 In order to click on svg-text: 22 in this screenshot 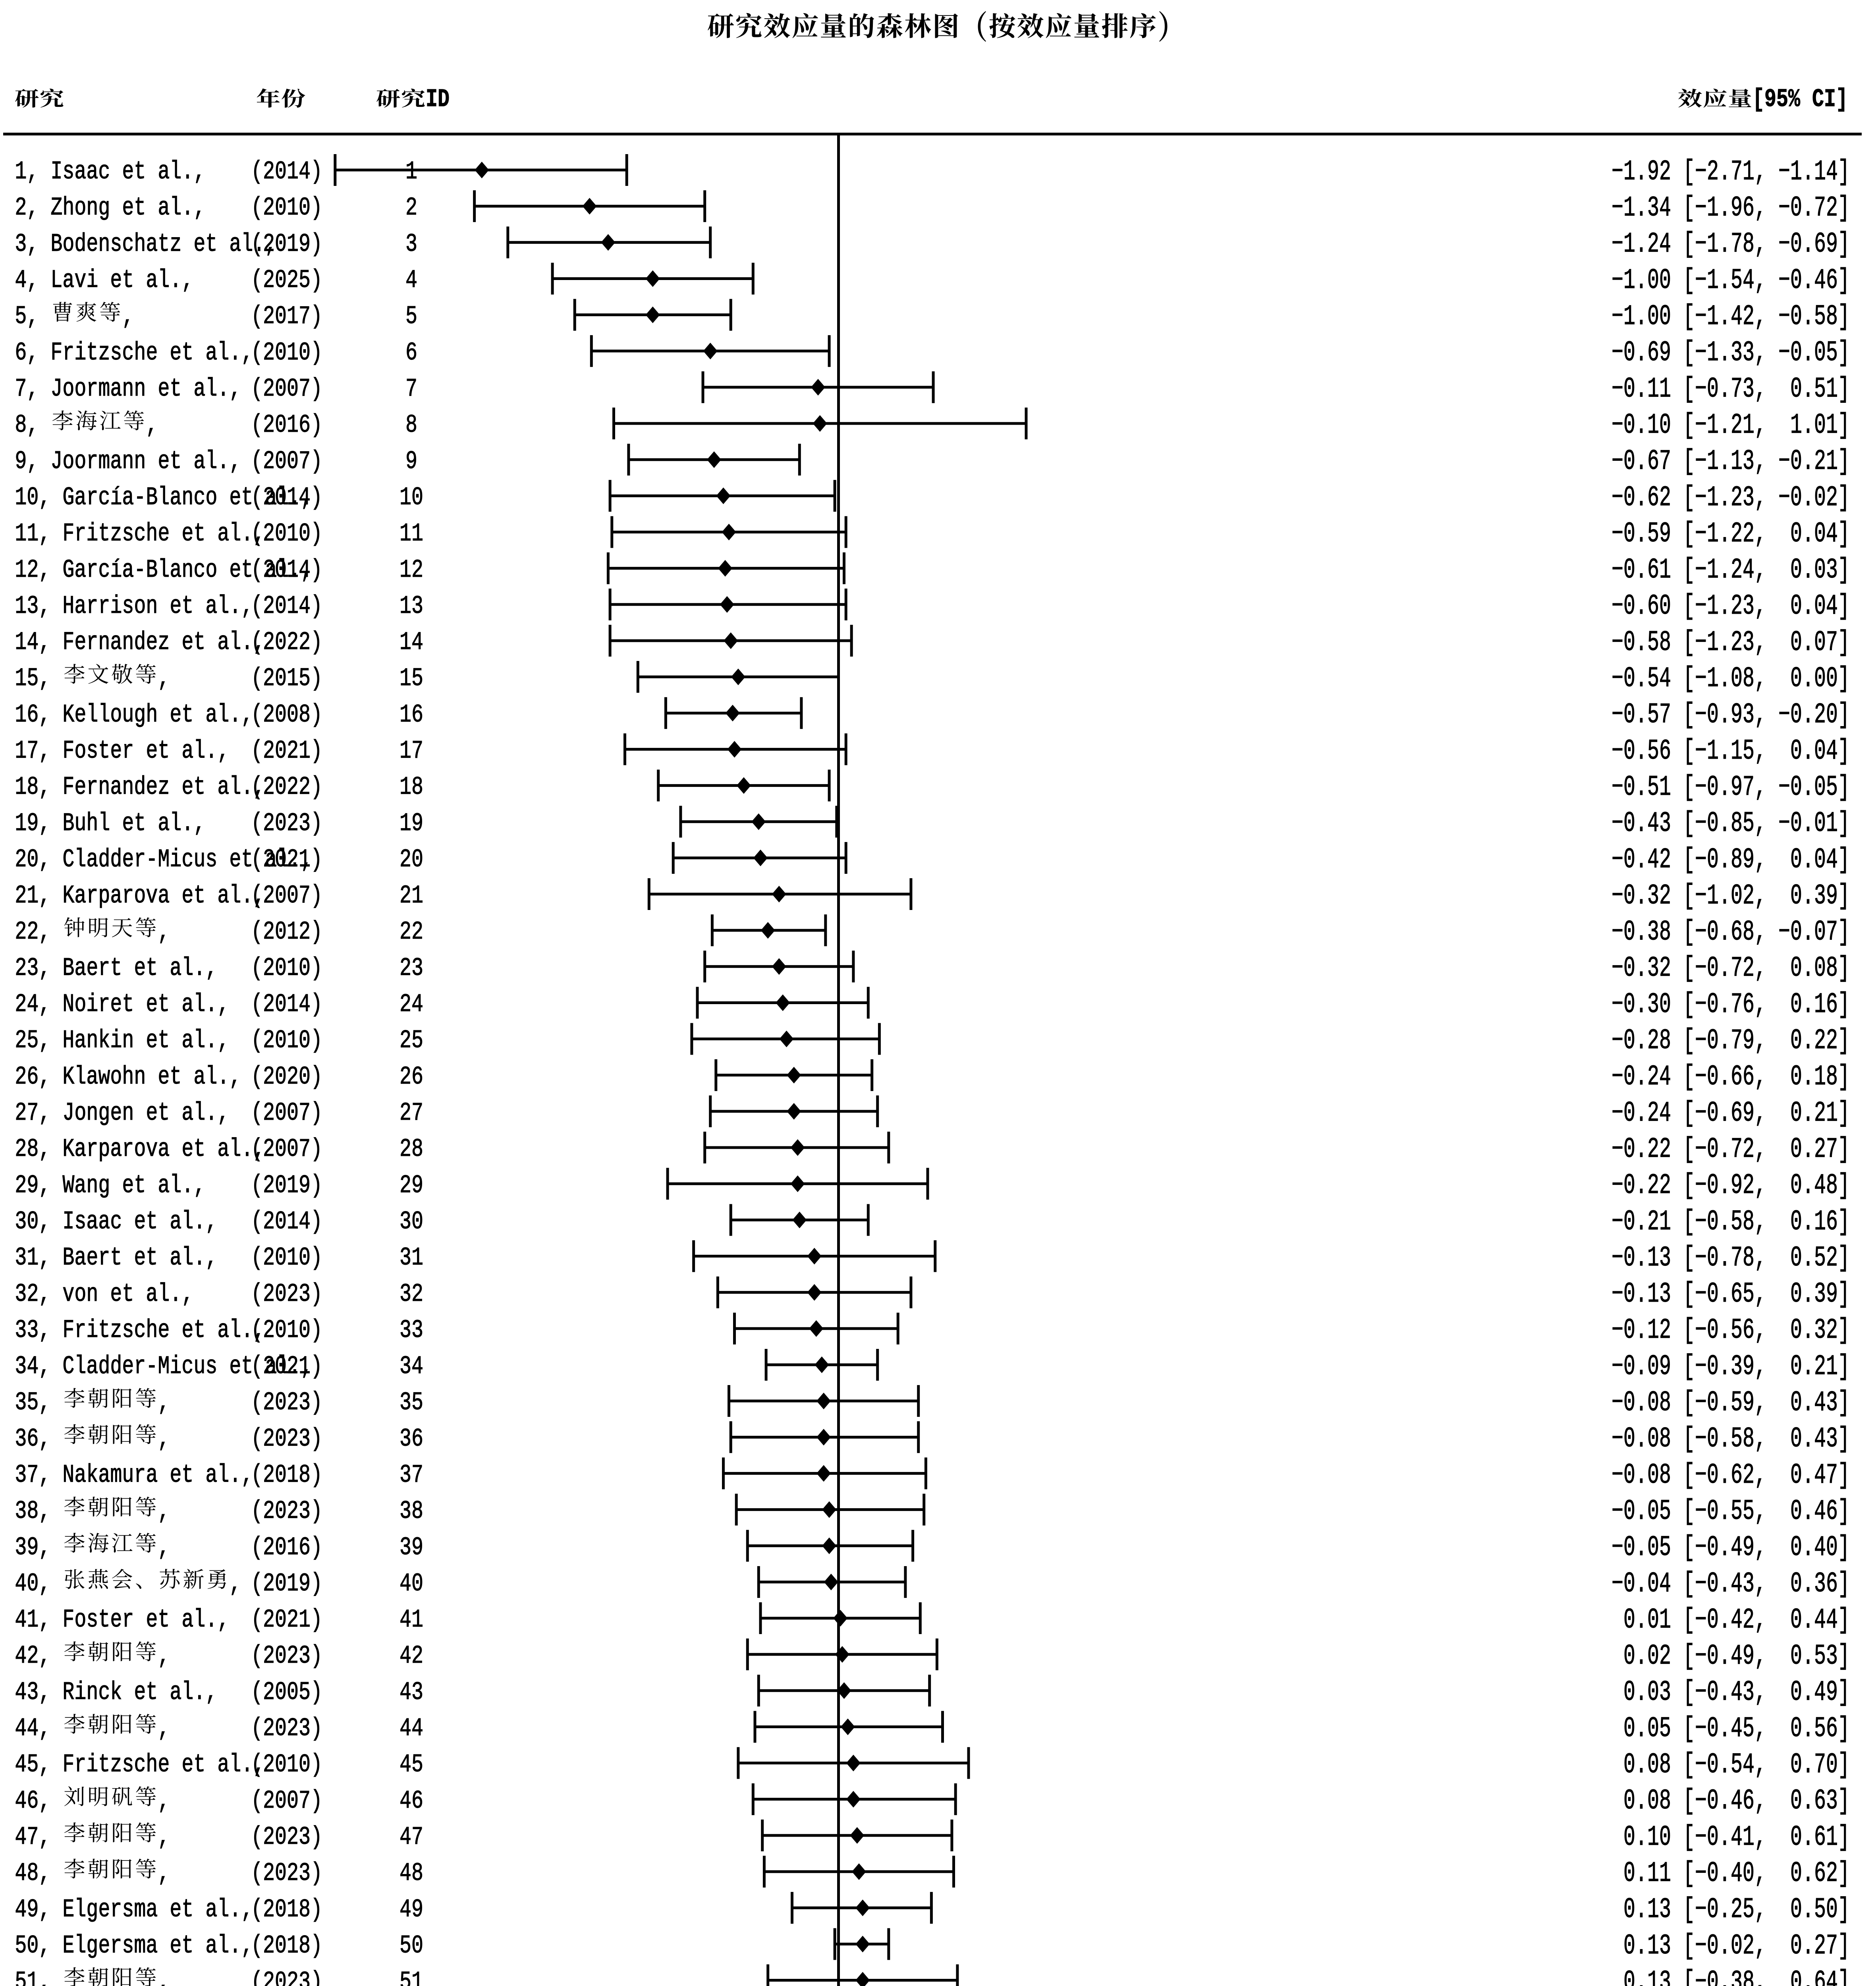, I will do `click(411, 933)`.